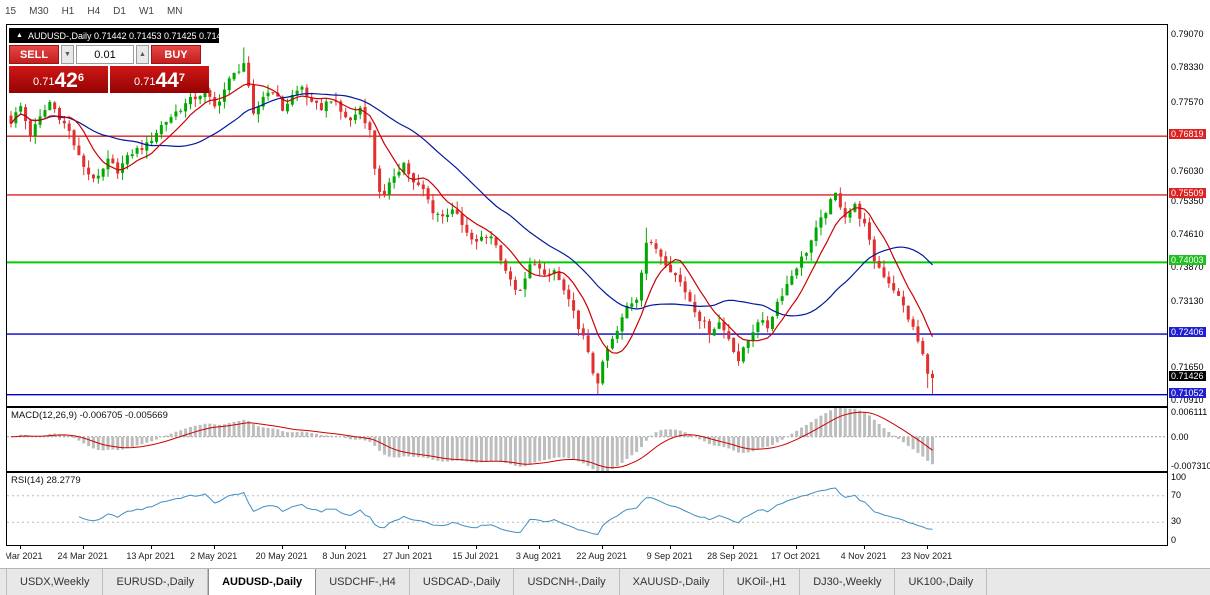  I want to click on tab-audusd-daily: AUDUSD-,Daily, so click(262, 582).